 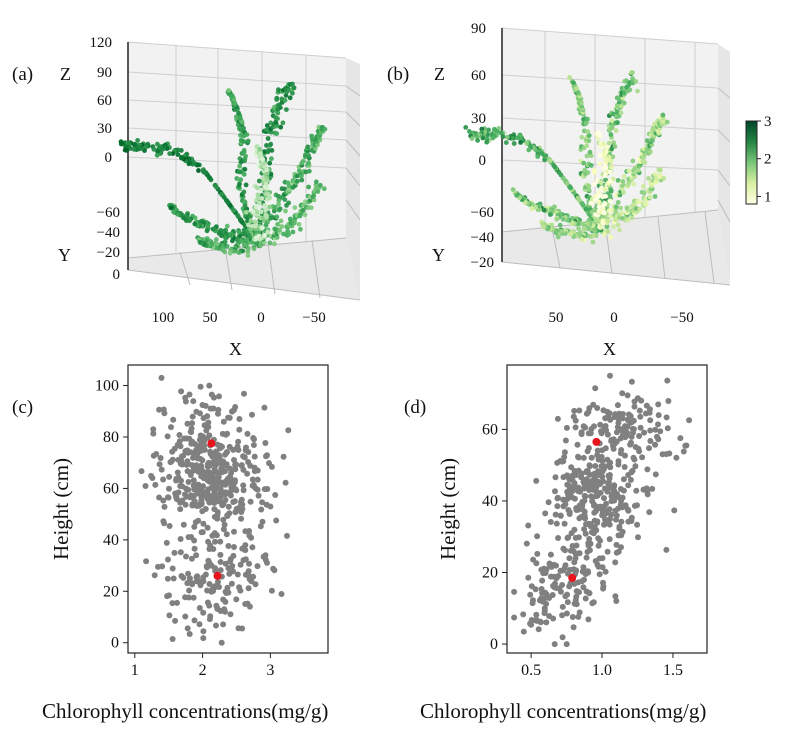 I want to click on panel-c-x-axis-label: Chlorophyll concentrations(mg/g), so click(x=185, y=711).